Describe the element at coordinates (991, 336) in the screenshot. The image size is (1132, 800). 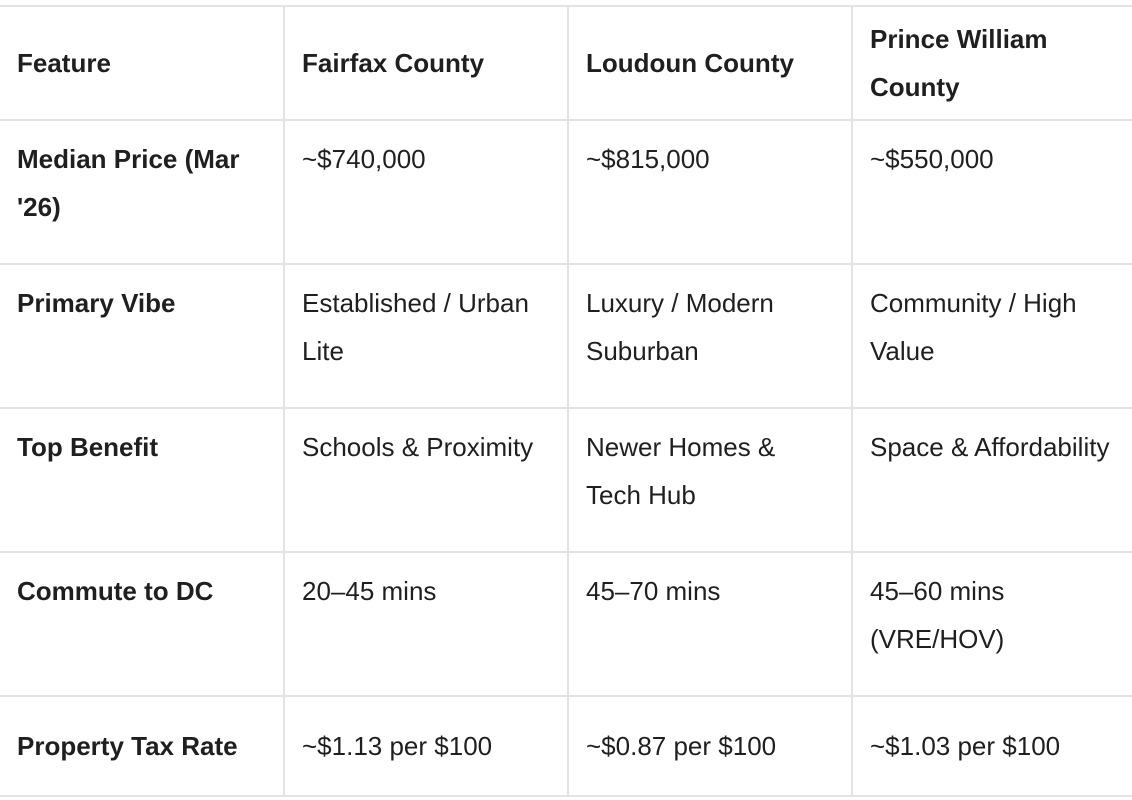
I see `cell-prince-william-primary-vibe: Community / High Value` at that location.